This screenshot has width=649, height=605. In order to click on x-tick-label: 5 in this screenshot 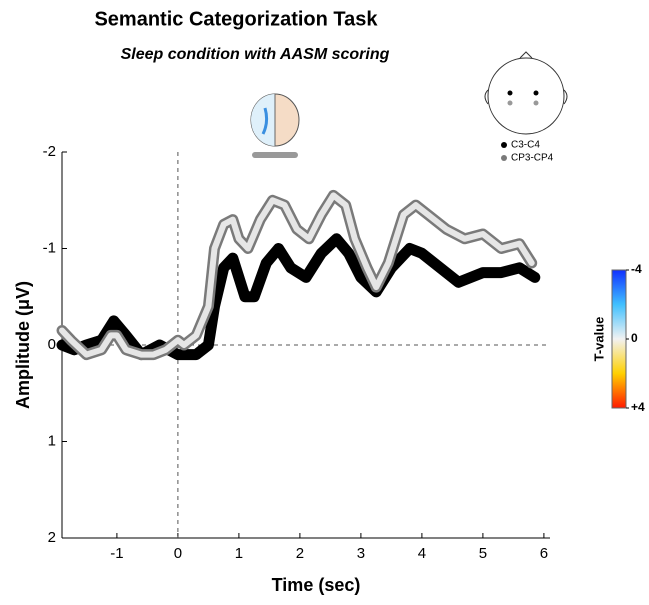, I will do `click(483, 553)`.